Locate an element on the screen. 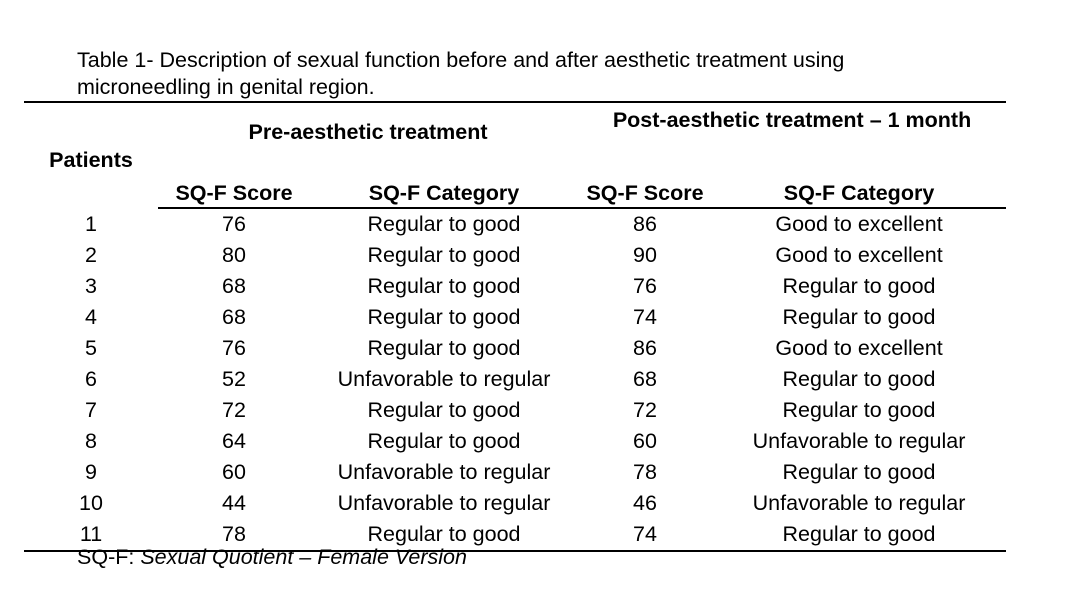  table-row: 3 68 Regular to good 76 Regular to good is located at coordinates (515, 286).